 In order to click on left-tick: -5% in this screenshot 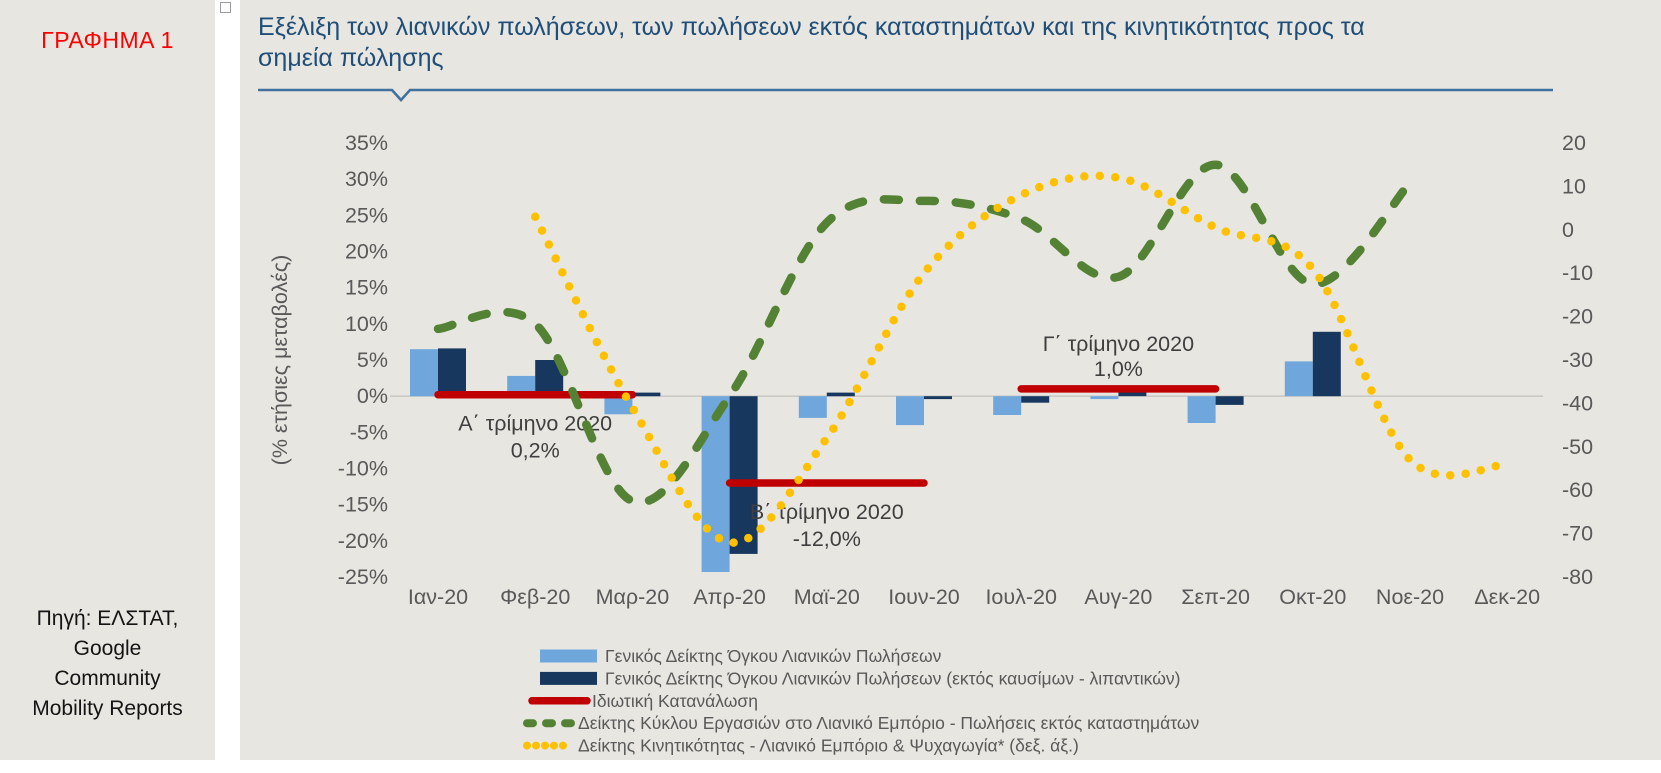, I will do `click(369, 432)`.